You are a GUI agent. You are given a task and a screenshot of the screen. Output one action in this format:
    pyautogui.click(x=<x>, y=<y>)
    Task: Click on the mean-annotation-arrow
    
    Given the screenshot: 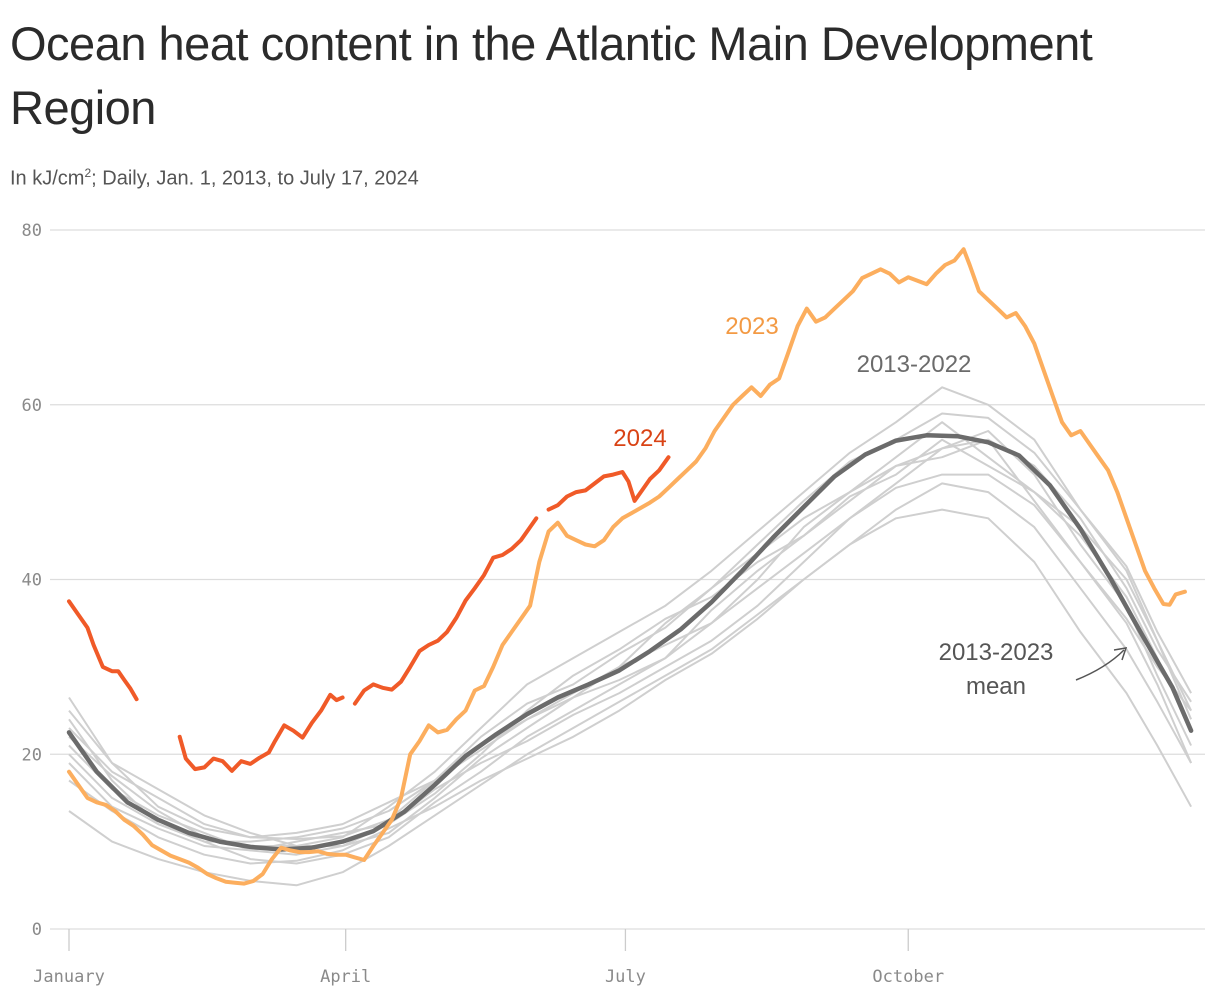 What is the action you would take?
    pyautogui.click(x=1100, y=665)
    